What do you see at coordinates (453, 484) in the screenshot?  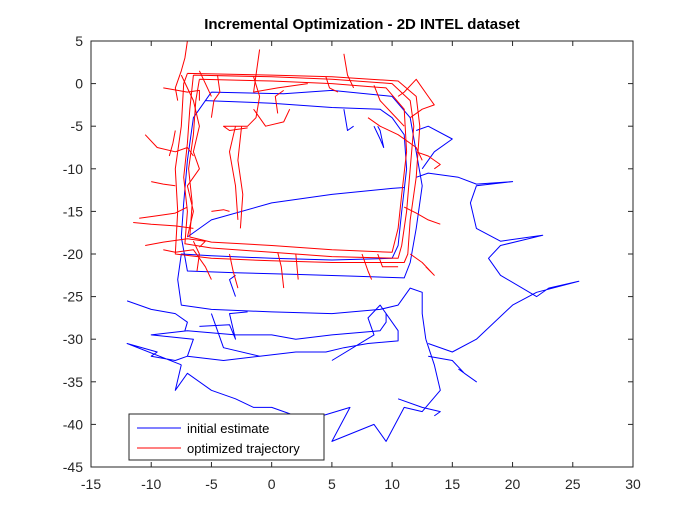 I see `x-tick-label: 15` at bounding box center [453, 484].